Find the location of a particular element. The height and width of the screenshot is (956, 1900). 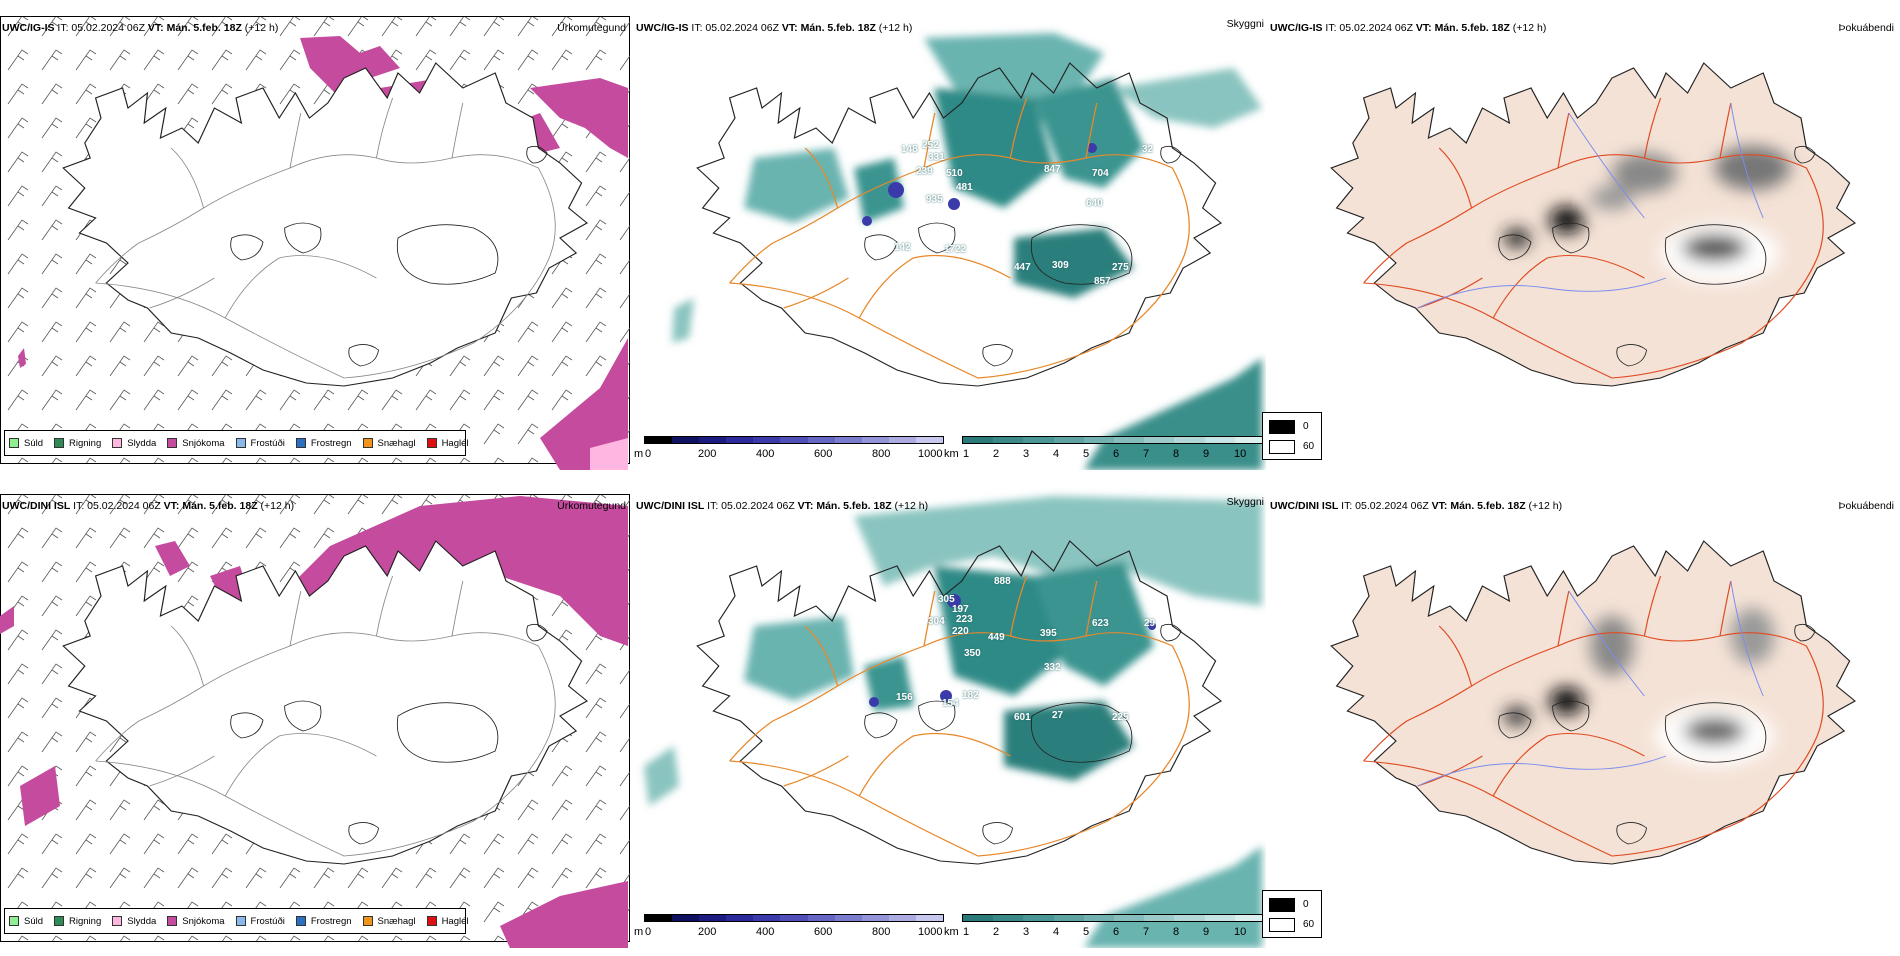

lead-time: (+12 h) is located at coordinates (895, 28).